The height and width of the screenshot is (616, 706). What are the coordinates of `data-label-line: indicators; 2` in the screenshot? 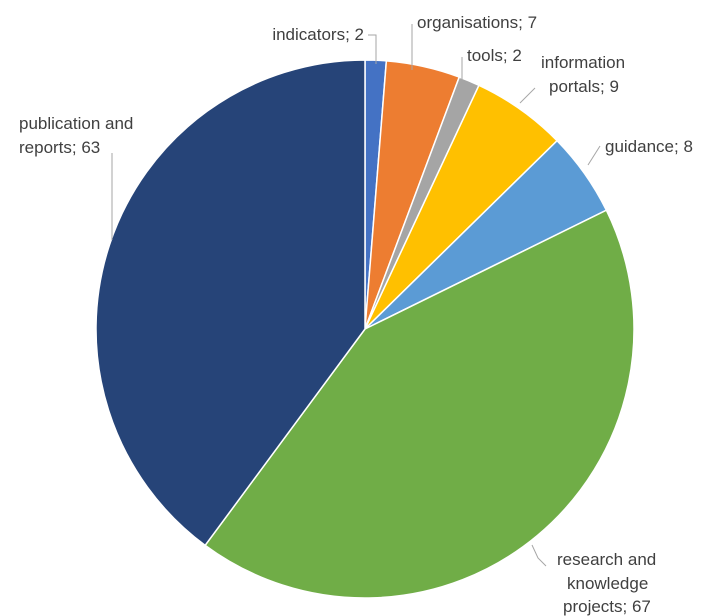 It's located at (318, 34).